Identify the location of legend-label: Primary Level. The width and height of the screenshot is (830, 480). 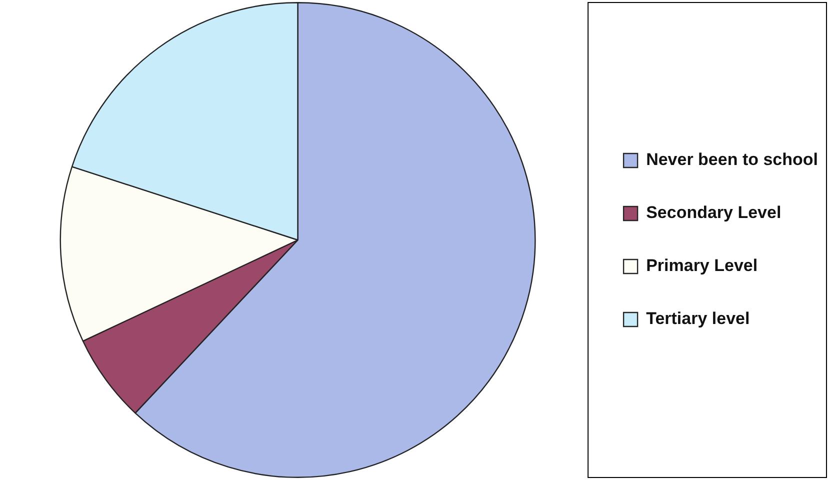
(702, 266).